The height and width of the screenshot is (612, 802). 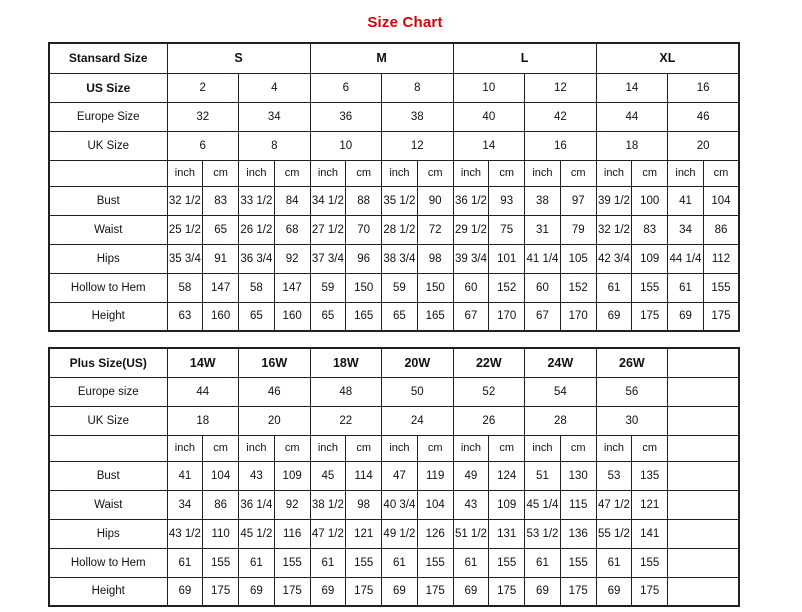 What do you see at coordinates (185, 316) in the screenshot?
I see `measurement-cell: 63` at bounding box center [185, 316].